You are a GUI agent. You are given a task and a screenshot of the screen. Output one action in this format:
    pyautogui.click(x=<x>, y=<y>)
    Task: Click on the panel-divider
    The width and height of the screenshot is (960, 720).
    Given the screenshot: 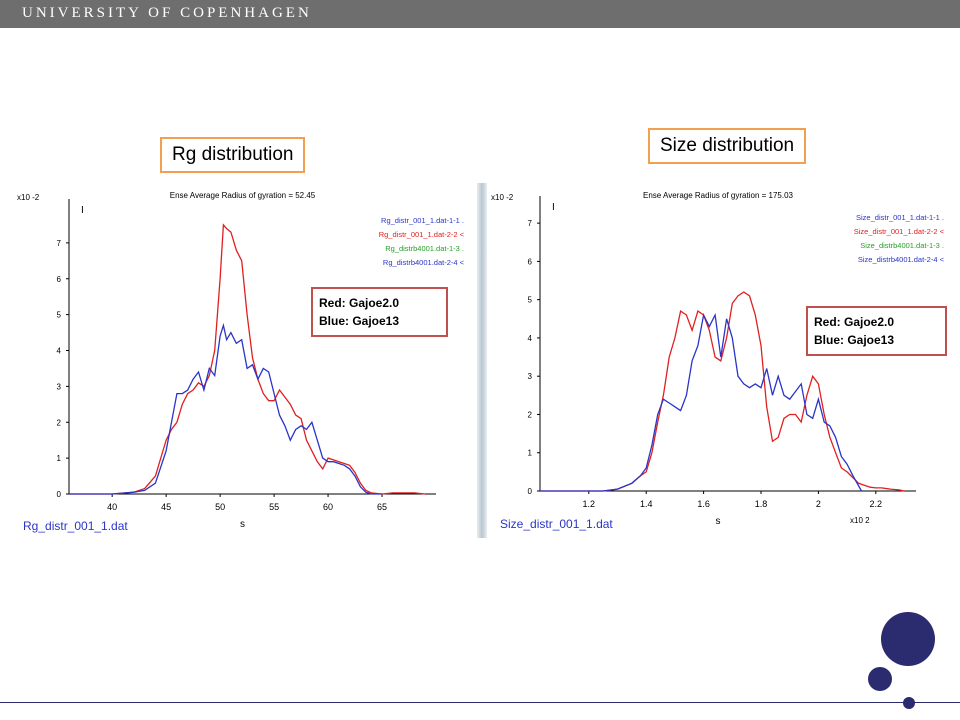 What is the action you would take?
    pyautogui.click(x=482, y=360)
    